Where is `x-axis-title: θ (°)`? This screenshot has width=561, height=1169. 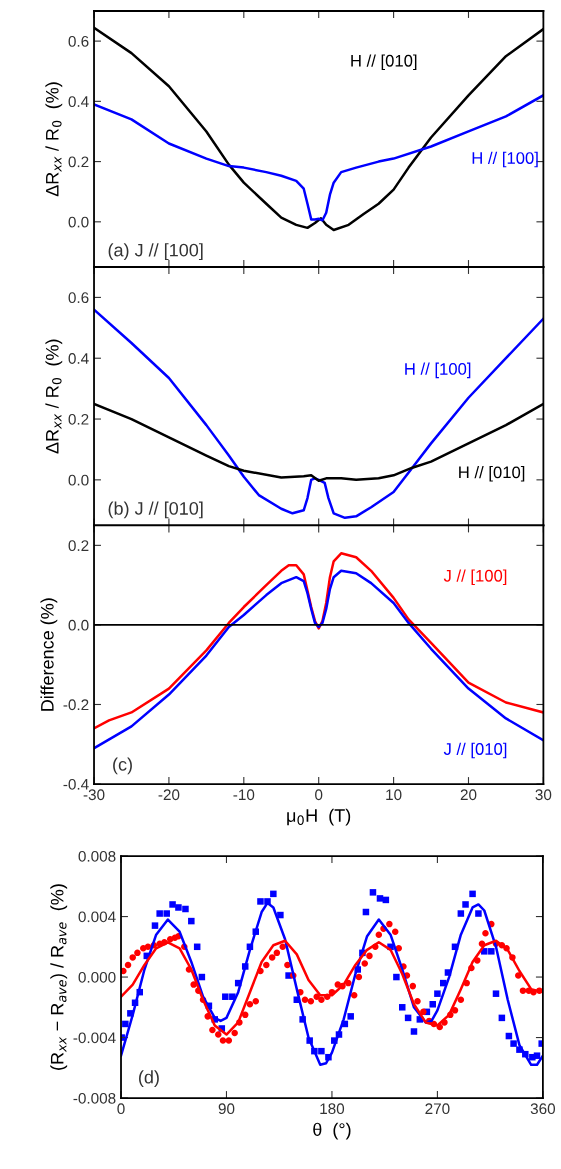
x-axis-title: θ (°) is located at coordinates (332, 1131).